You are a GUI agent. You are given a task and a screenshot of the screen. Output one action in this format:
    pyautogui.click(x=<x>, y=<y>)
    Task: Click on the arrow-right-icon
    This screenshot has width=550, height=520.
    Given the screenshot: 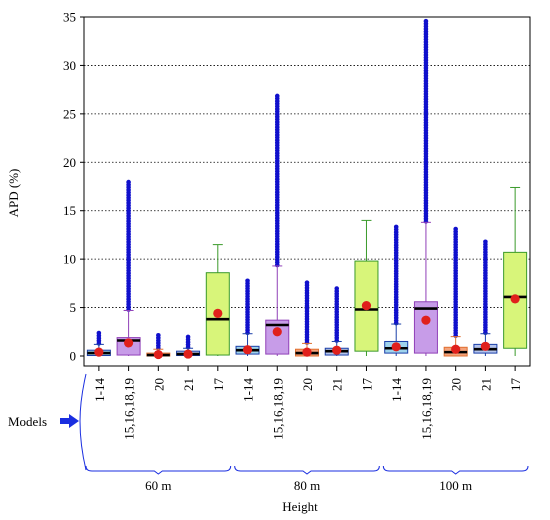 What is the action you would take?
    pyautogui.click(x=69, y=421)
    